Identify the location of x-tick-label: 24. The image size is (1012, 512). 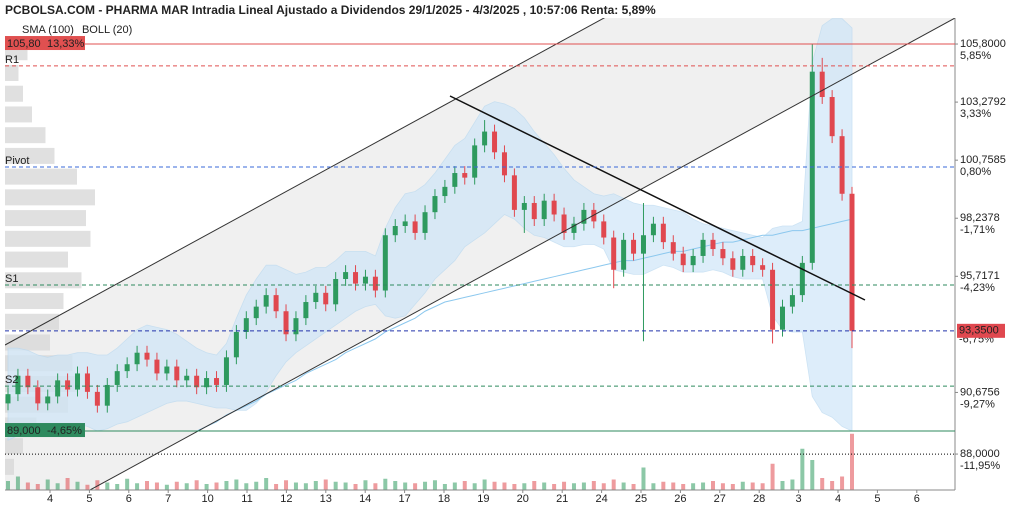
(601, 499).